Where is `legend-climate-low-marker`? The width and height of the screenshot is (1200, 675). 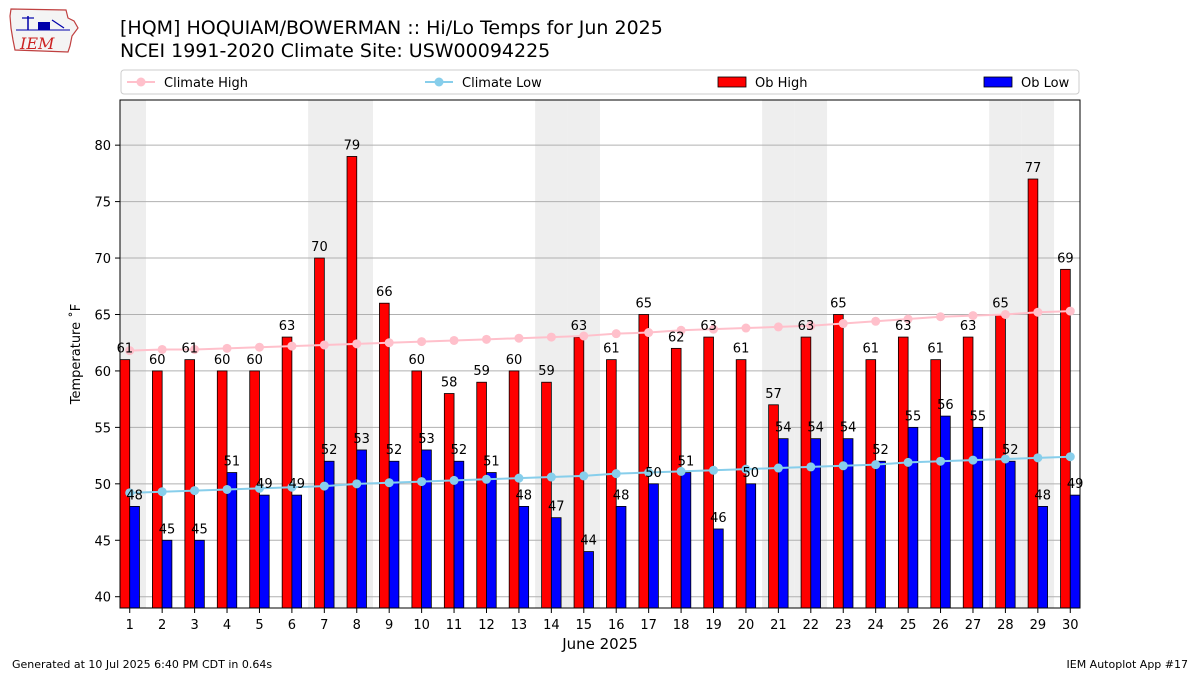
legend-climate-low-marker is located at coordinates (439, 82).